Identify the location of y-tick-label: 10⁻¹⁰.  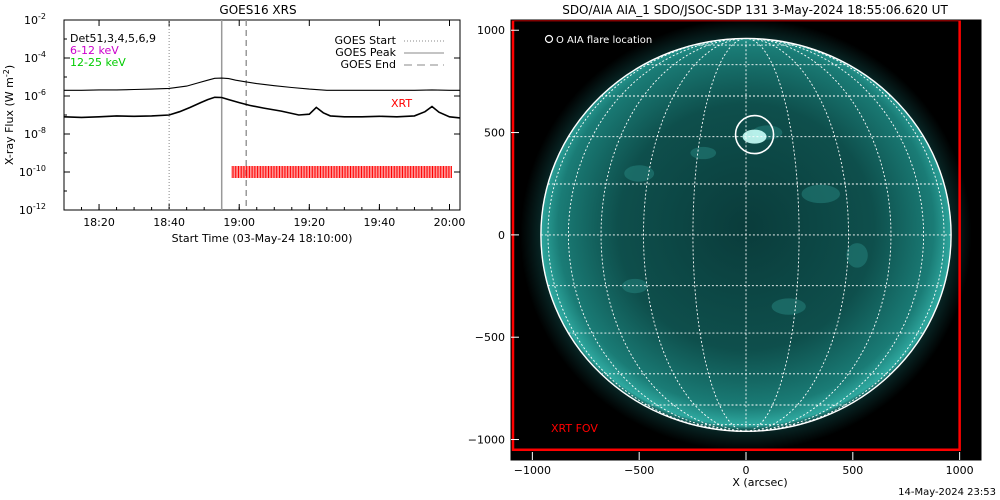
(32, 171).